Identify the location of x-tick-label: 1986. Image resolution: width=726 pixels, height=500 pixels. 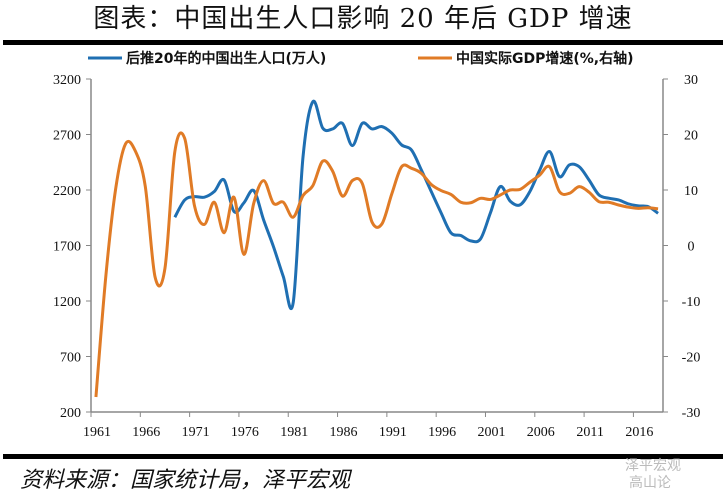
(344, 432).